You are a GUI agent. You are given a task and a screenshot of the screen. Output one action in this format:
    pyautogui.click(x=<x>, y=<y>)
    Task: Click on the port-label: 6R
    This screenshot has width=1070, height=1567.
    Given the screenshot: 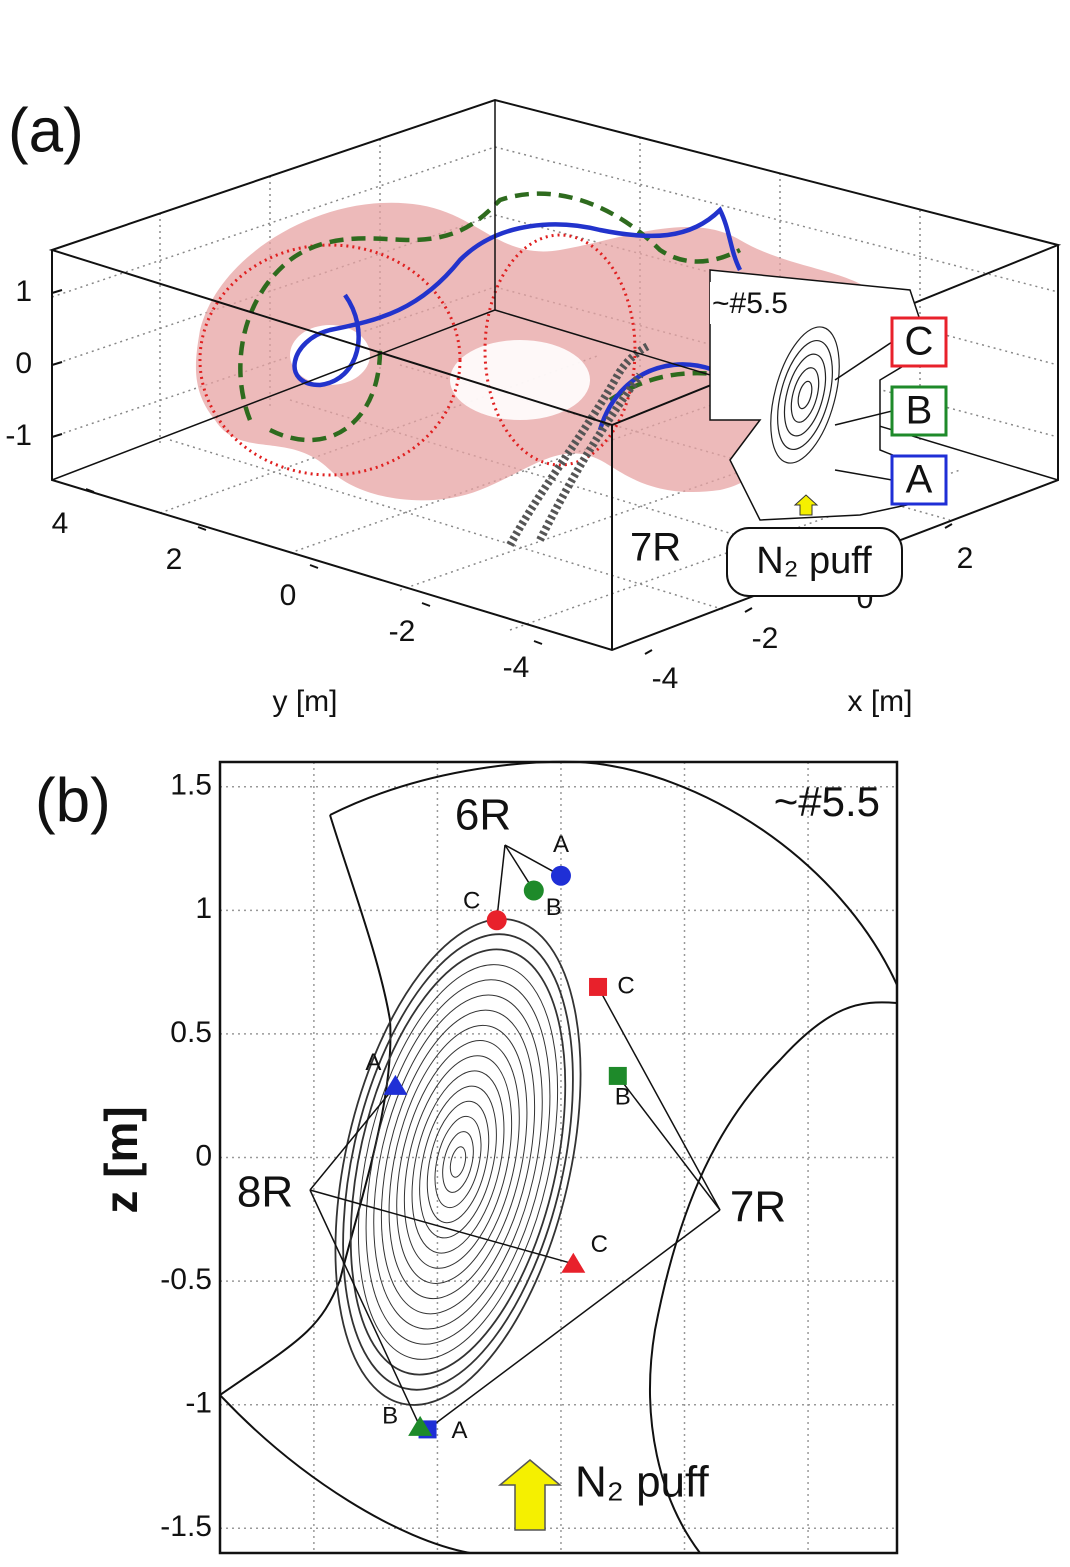 What is the action you would take?
    pyautogui.click(x=483, y=815)
    